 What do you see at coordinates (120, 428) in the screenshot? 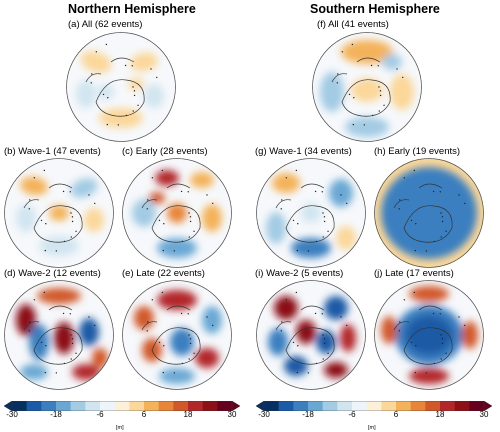
I see `colorbar-north-unit: [m]` at bounding box center [120, 428].